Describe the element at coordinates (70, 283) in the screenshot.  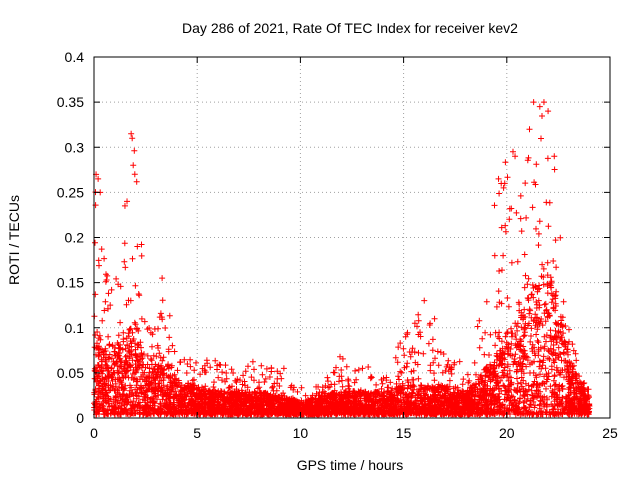
I see `y-tick-label: 0.15` at that location.